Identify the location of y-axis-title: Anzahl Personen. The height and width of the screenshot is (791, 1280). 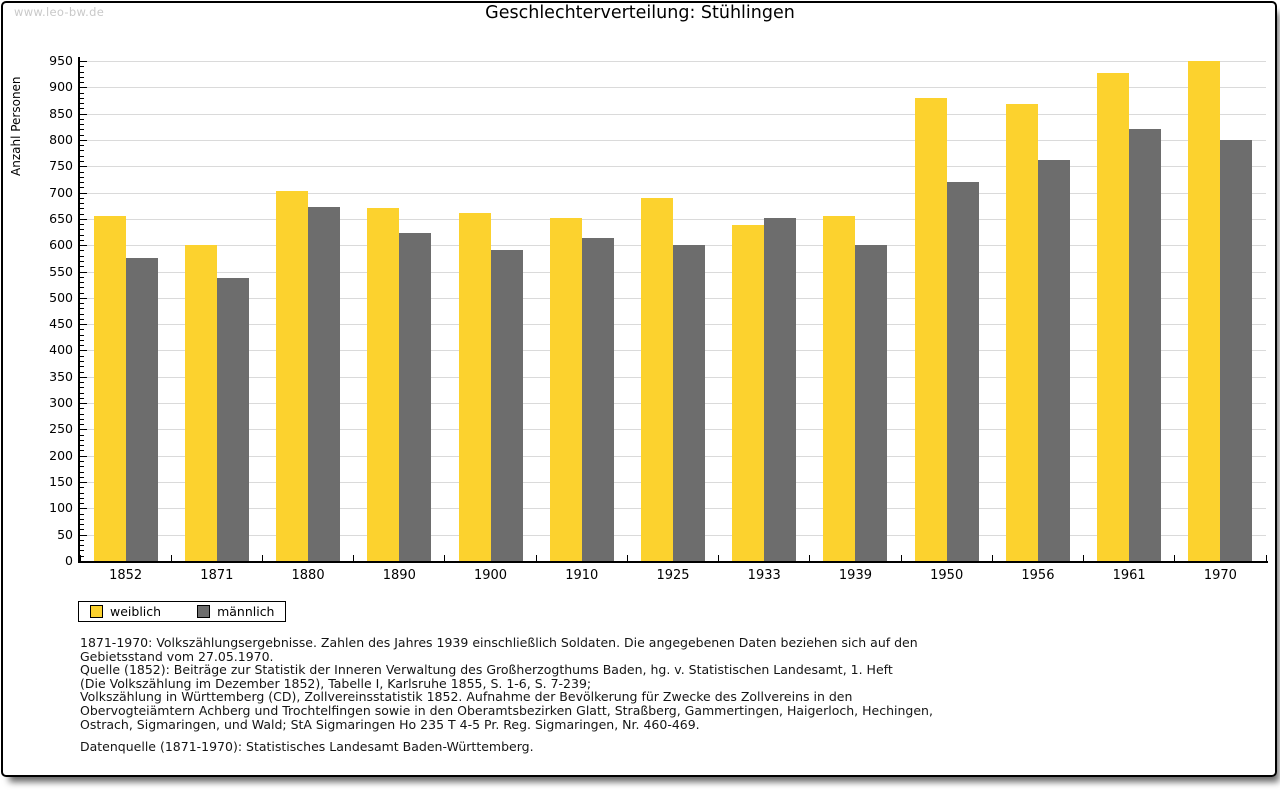
(16, 126).